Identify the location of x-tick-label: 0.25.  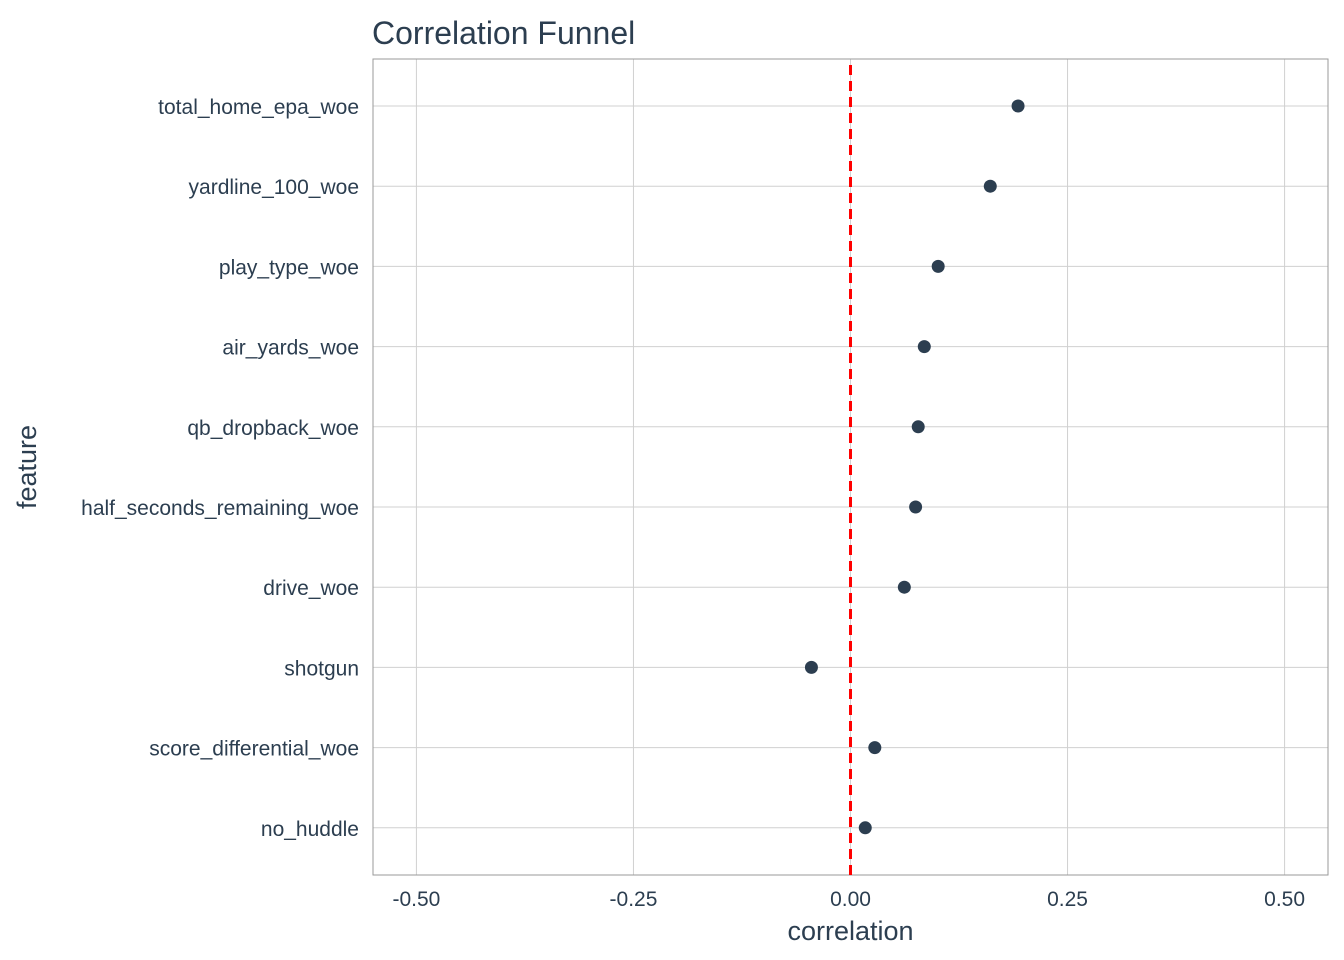
(1067, 899).